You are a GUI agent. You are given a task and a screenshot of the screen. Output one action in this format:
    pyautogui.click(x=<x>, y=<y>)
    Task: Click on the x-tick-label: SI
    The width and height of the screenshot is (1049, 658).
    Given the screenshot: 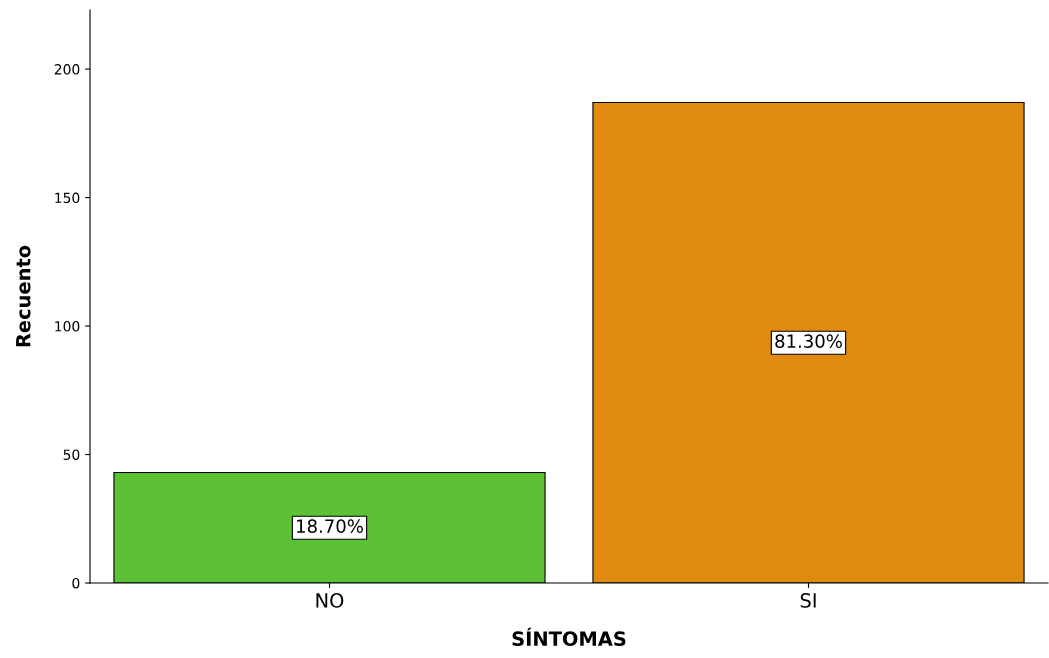 What is the action you would take?
    pyautogui.click(x=808, y=600)
    